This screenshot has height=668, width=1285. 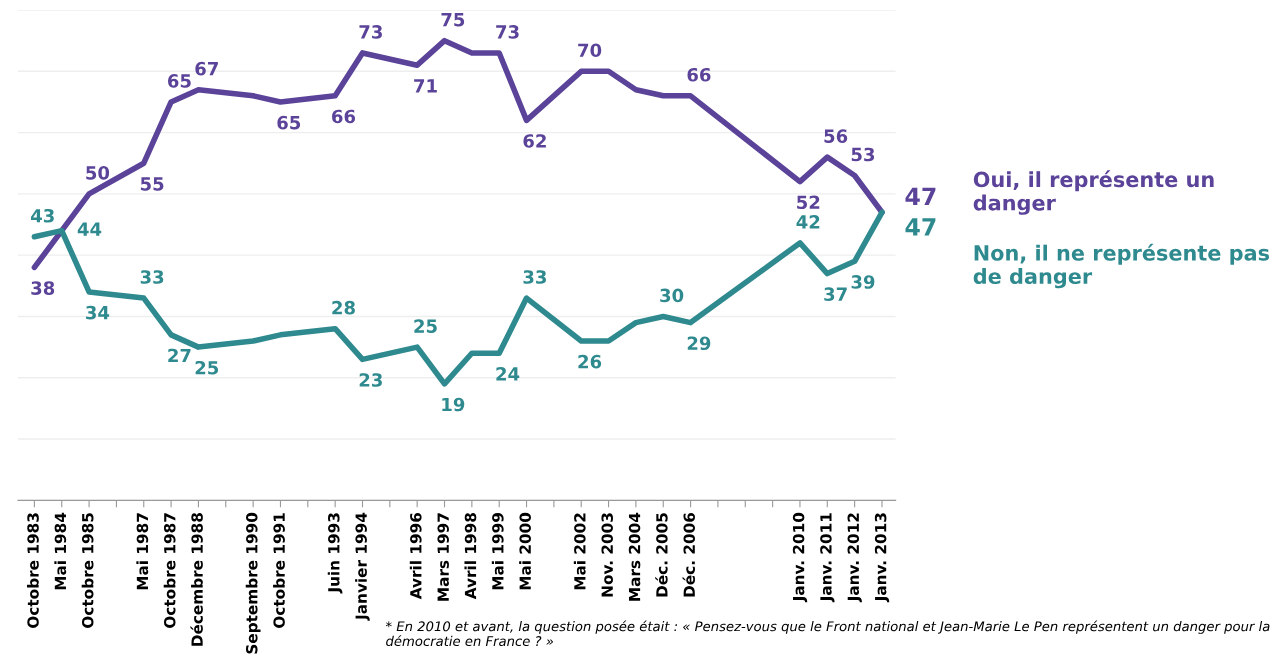 I want to click on x-tick-label: Septembre 1990, so click(x=253, y=583).